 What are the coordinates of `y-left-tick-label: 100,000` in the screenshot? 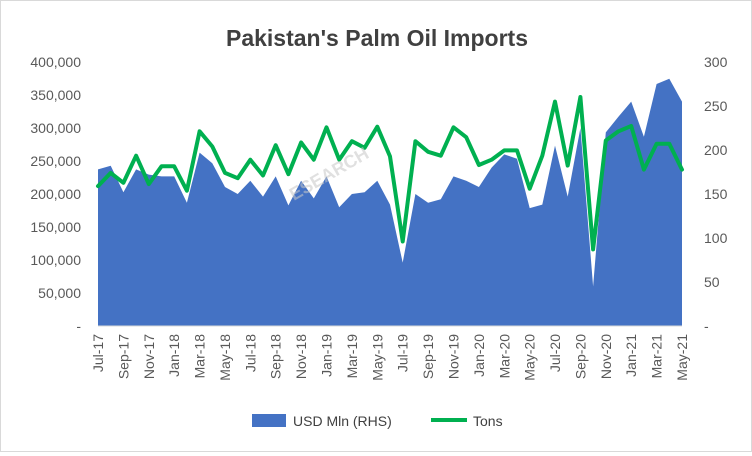 It's located at (55, 260).